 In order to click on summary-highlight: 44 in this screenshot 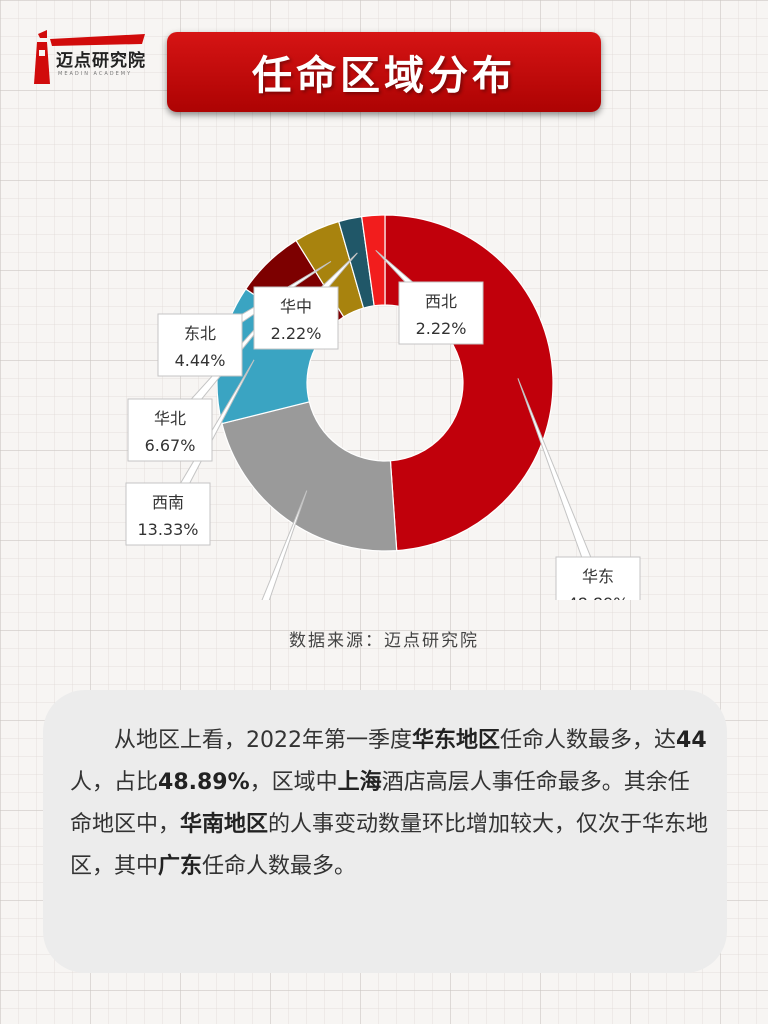, I will do `click(691, 740)`.